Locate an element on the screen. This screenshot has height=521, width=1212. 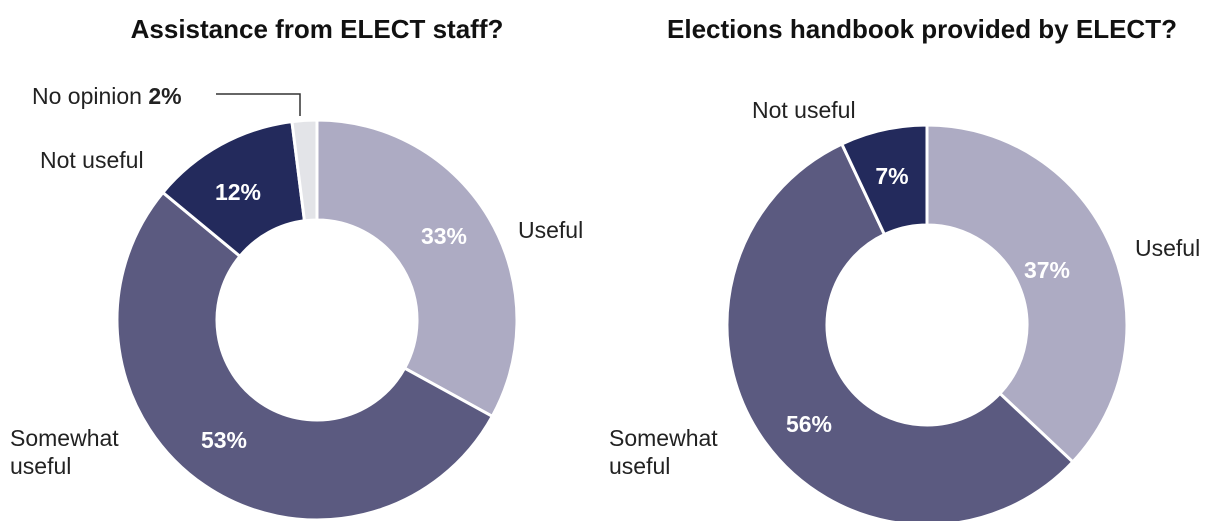
chart-1-value-useful: 33% is located at coordinates (444, 236).